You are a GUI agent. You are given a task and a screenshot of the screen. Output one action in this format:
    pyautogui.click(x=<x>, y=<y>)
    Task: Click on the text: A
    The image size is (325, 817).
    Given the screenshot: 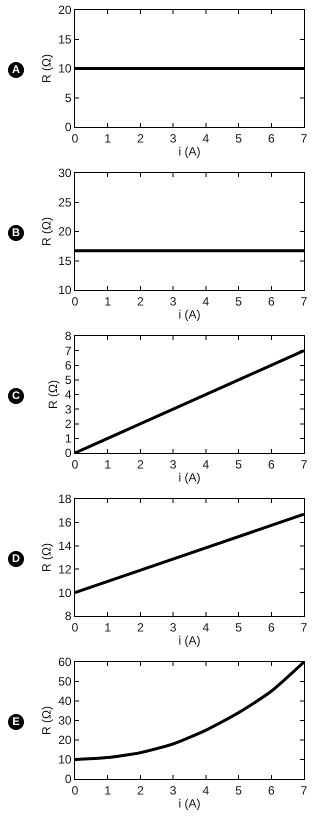 What is the action you would take?
    pyautogui.click(x=16, y=70)
    